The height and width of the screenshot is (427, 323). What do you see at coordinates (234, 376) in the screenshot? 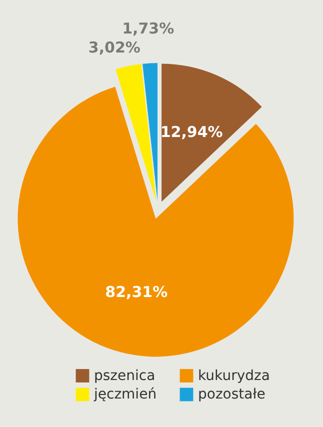
I see `legend-label: kukurydza` at bounding box center [234, 376].